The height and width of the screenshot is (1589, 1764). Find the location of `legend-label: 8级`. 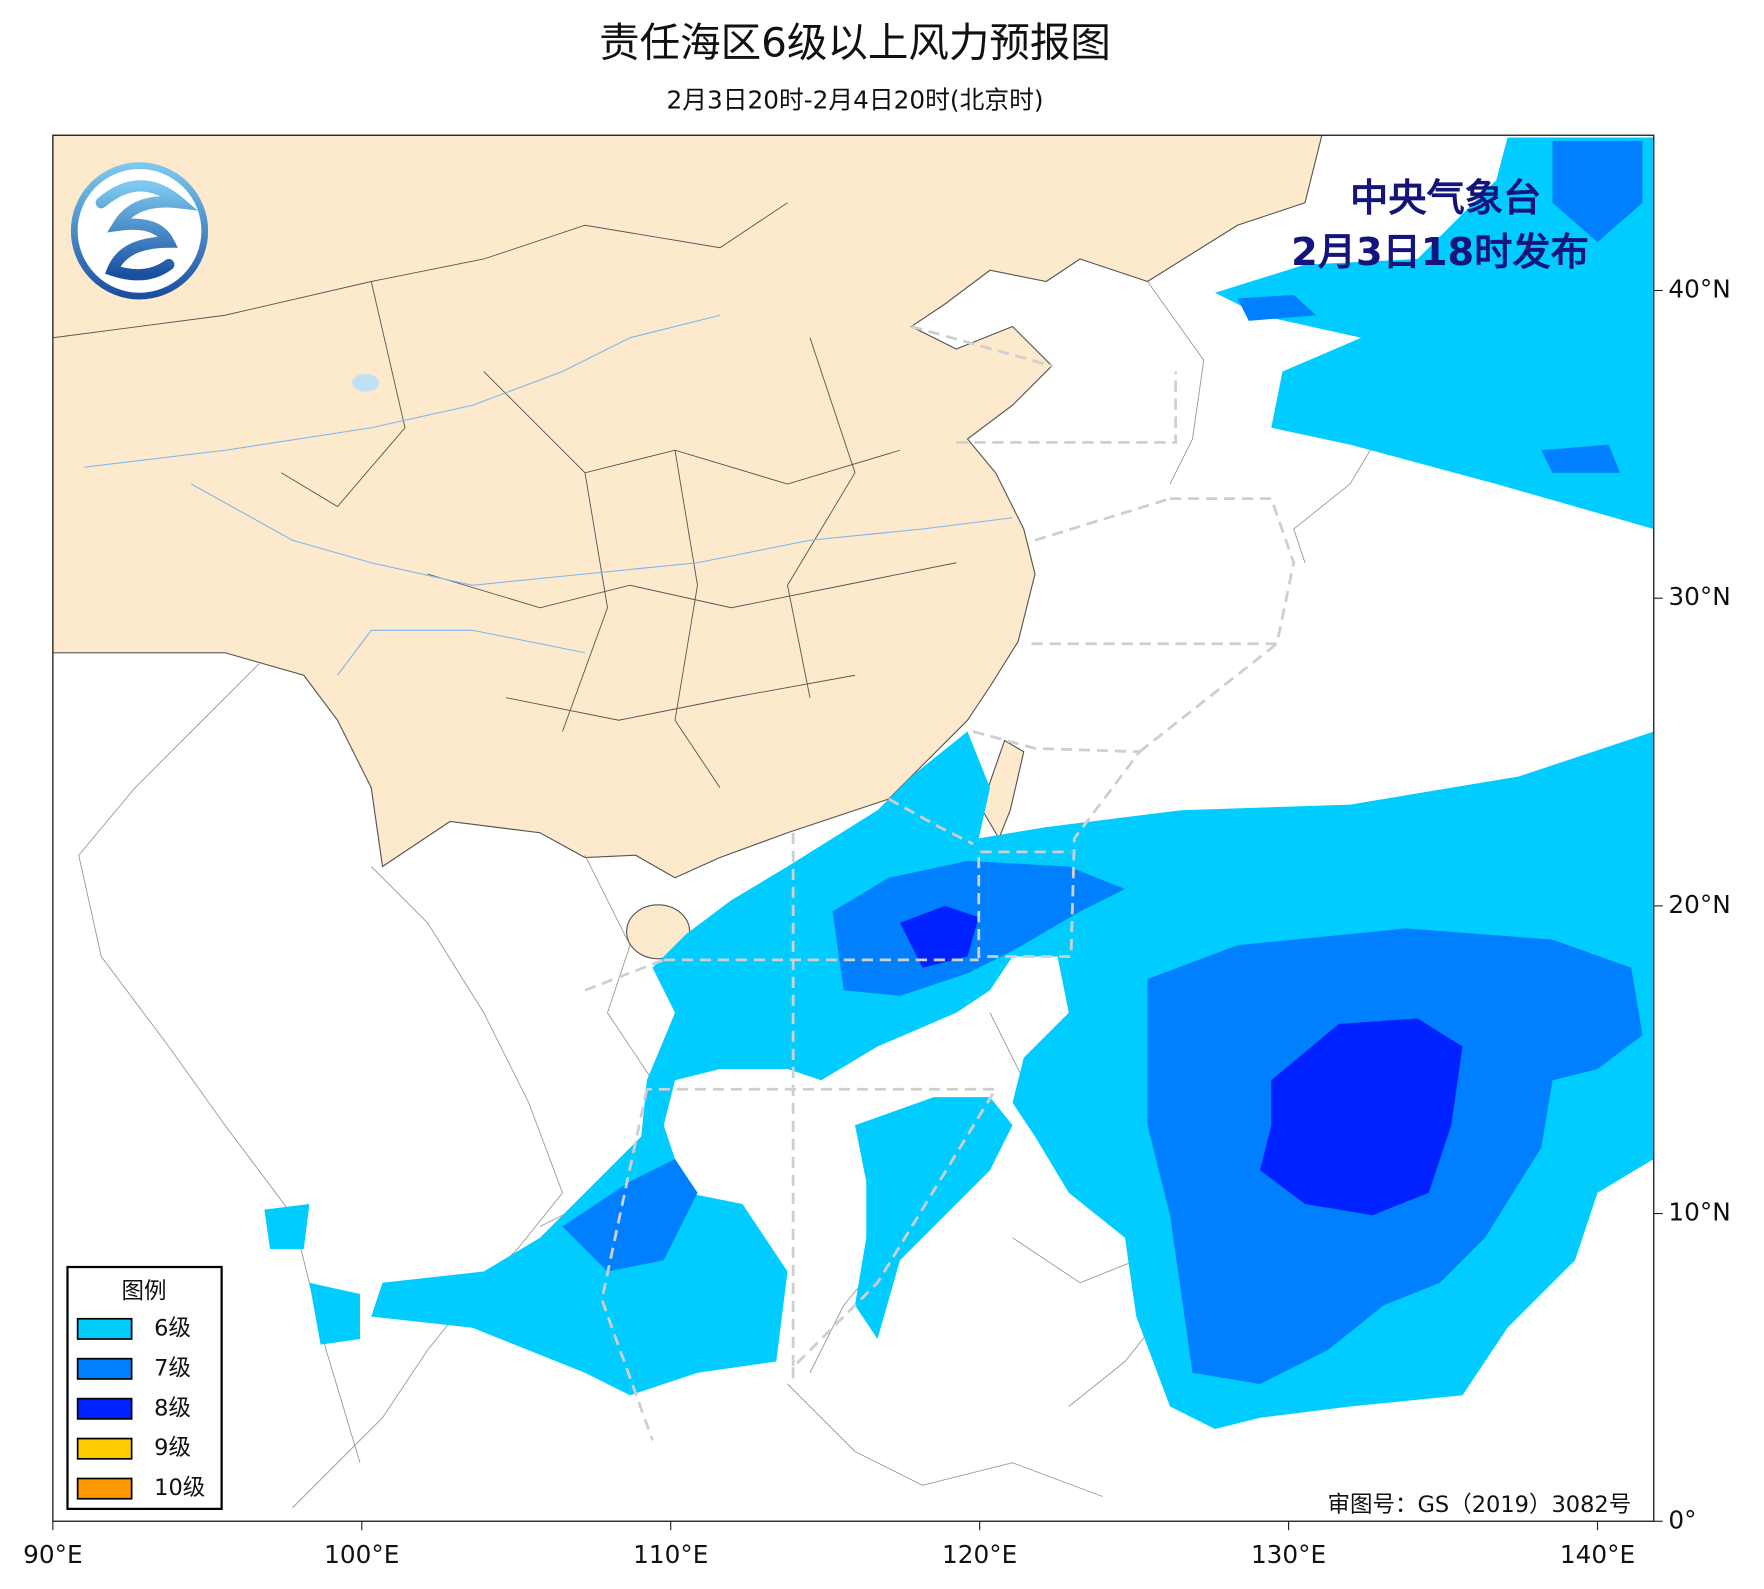

legend-label: 8级 is located at coordinates (172, 1408).